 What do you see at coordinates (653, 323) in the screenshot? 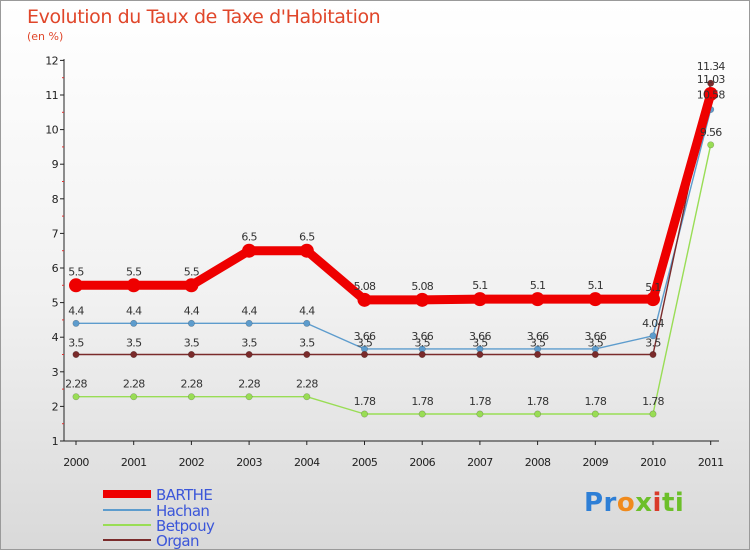
I see `data-label-hachan: 4.04` at bounding box center [653, 323].